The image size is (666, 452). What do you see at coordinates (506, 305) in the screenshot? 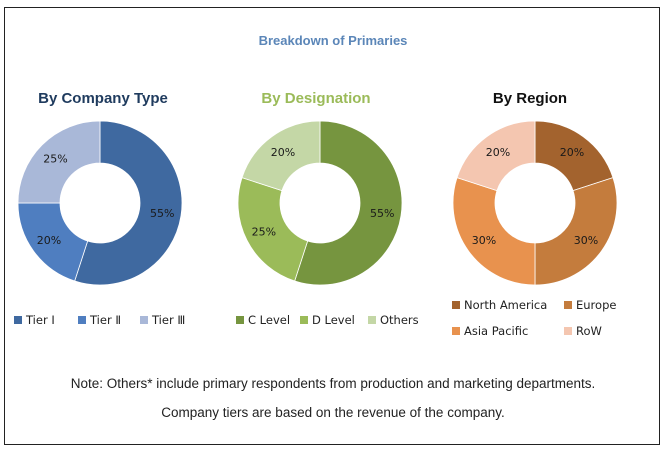
I see `legend-label: North America` at bounding box center [506, 305].